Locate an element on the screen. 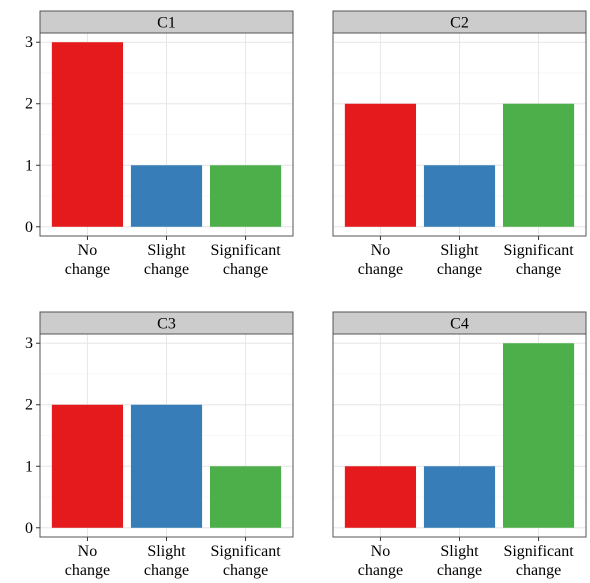 The height and width of the screenshot is (583, 590). facet-title: C1 is located at coordinates (166, 23).